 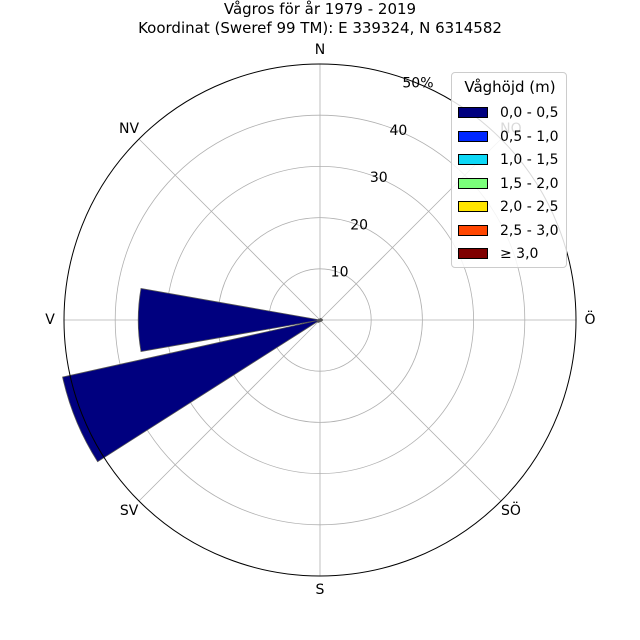 What do you see at coordinates (529, 230) in the screenshot?
I see `legend-label: 2,5 - 3,0` at bounding box center [529, 230].